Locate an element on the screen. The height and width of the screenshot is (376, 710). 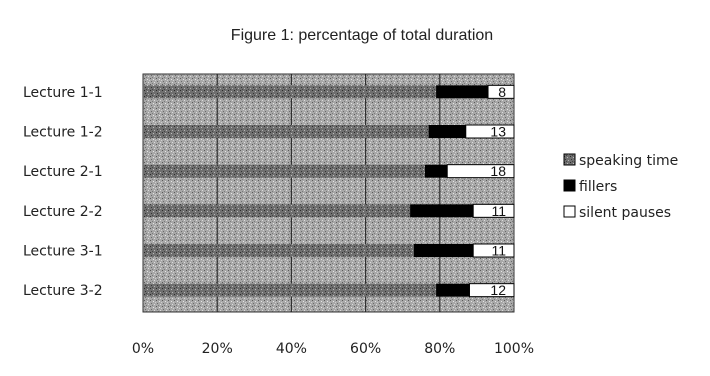
legend: speaking time fillers silent pauses is located at coordinates (620, 187).